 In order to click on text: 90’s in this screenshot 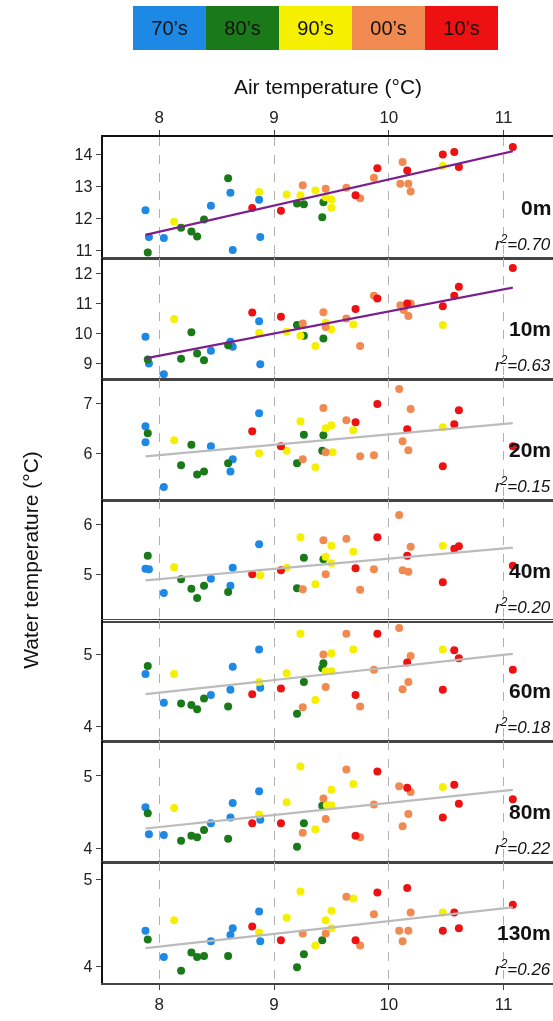, I will do `click(315, 28)`.